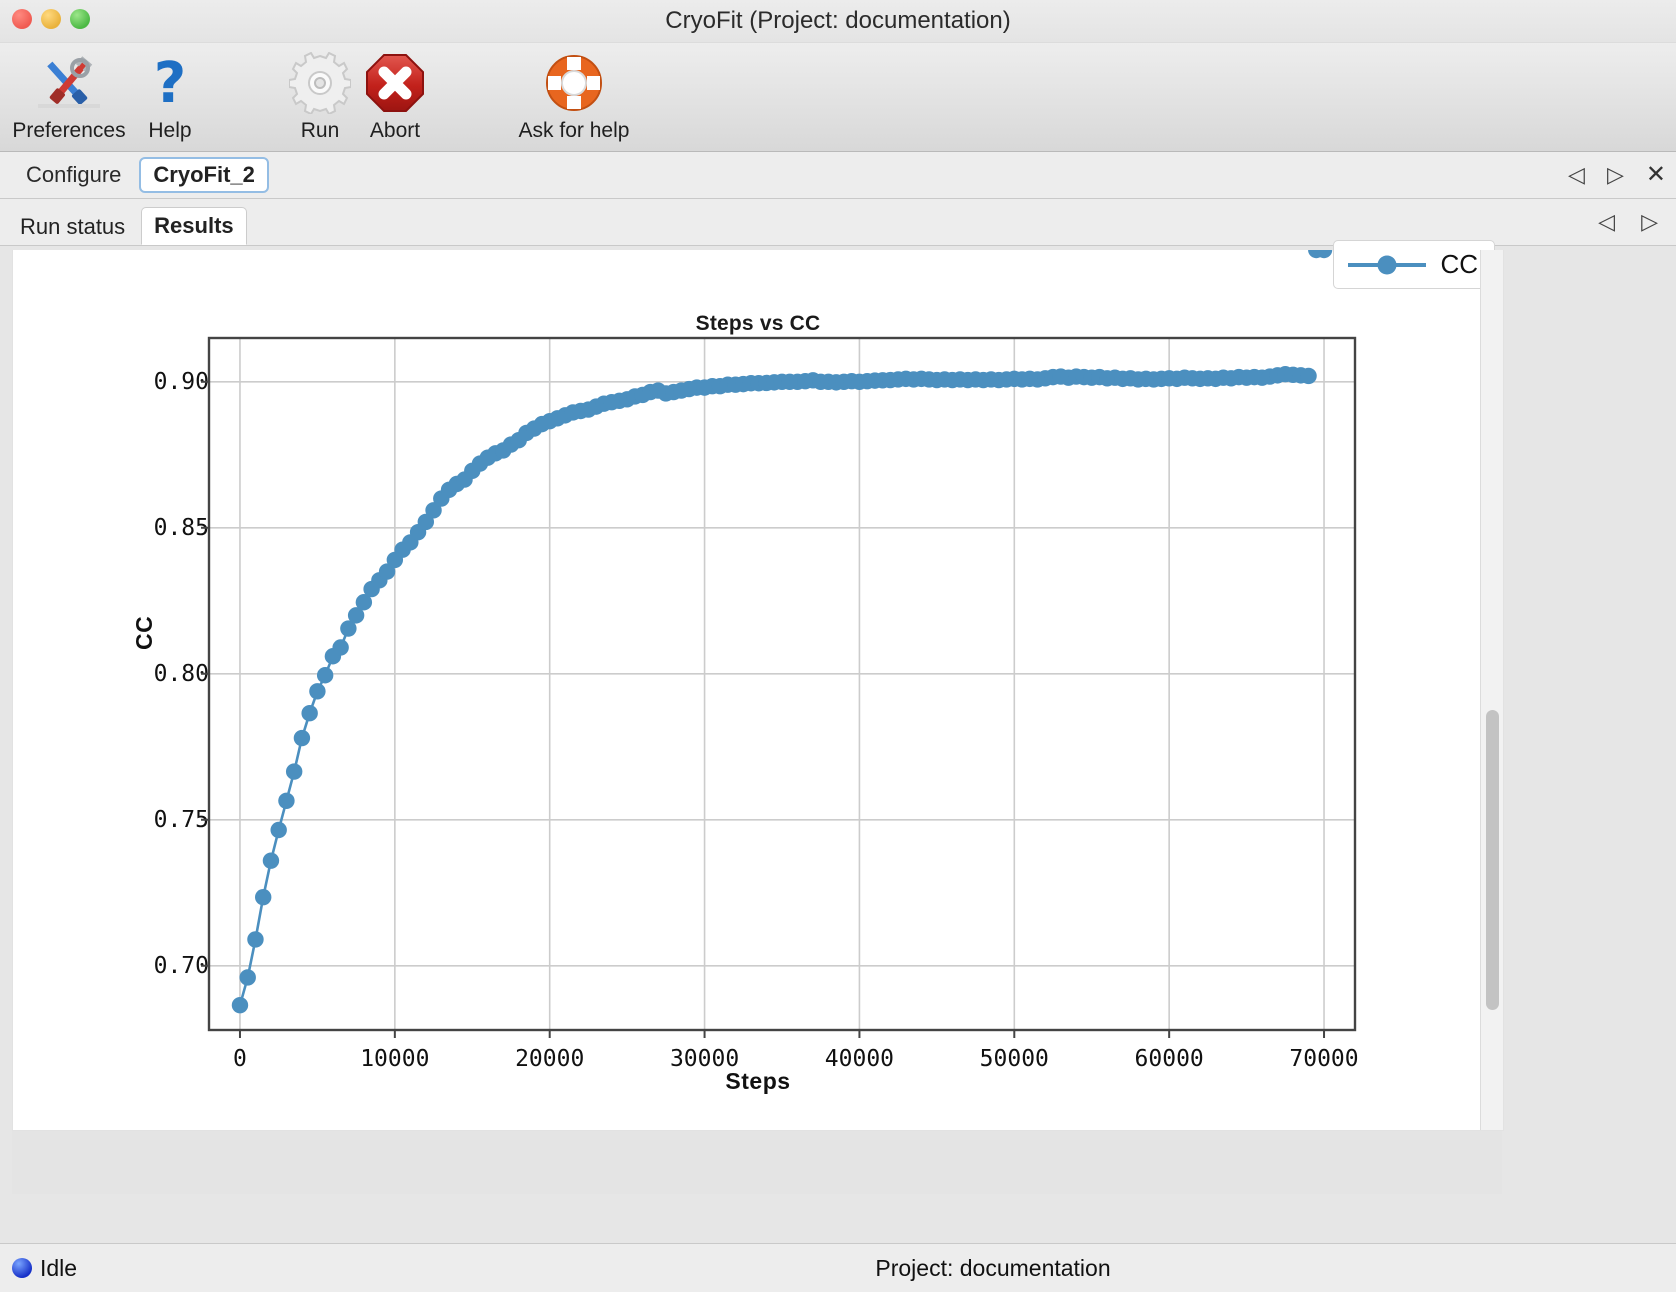 This screenshot has height=1292, width=1676. Describe the element at coordinates (838, 222) in the screenshot. I see `sub-tab-bar: Run status Results ◁ ▷` at that location.